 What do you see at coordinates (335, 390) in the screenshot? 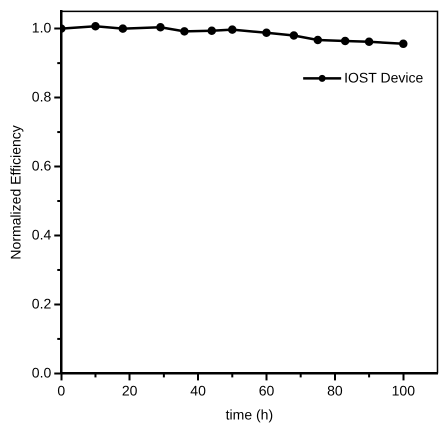
I see `x-tick-label: 80` at bounding box center [335, 390].